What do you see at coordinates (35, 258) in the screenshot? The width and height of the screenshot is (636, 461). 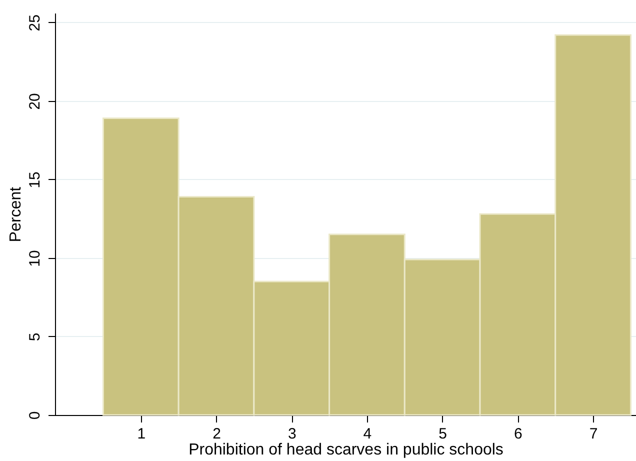 I see `y-tick-label: 10` at bounding box center [35, 258].